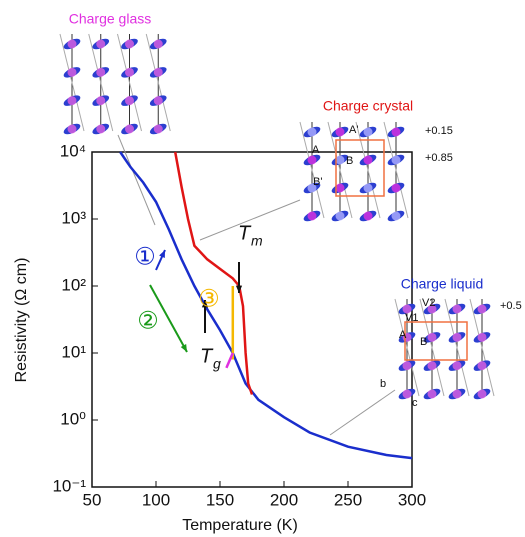  Describe the element at coordinates (353, 130) in the screenshot. I see `inset-label: A'` at that location.